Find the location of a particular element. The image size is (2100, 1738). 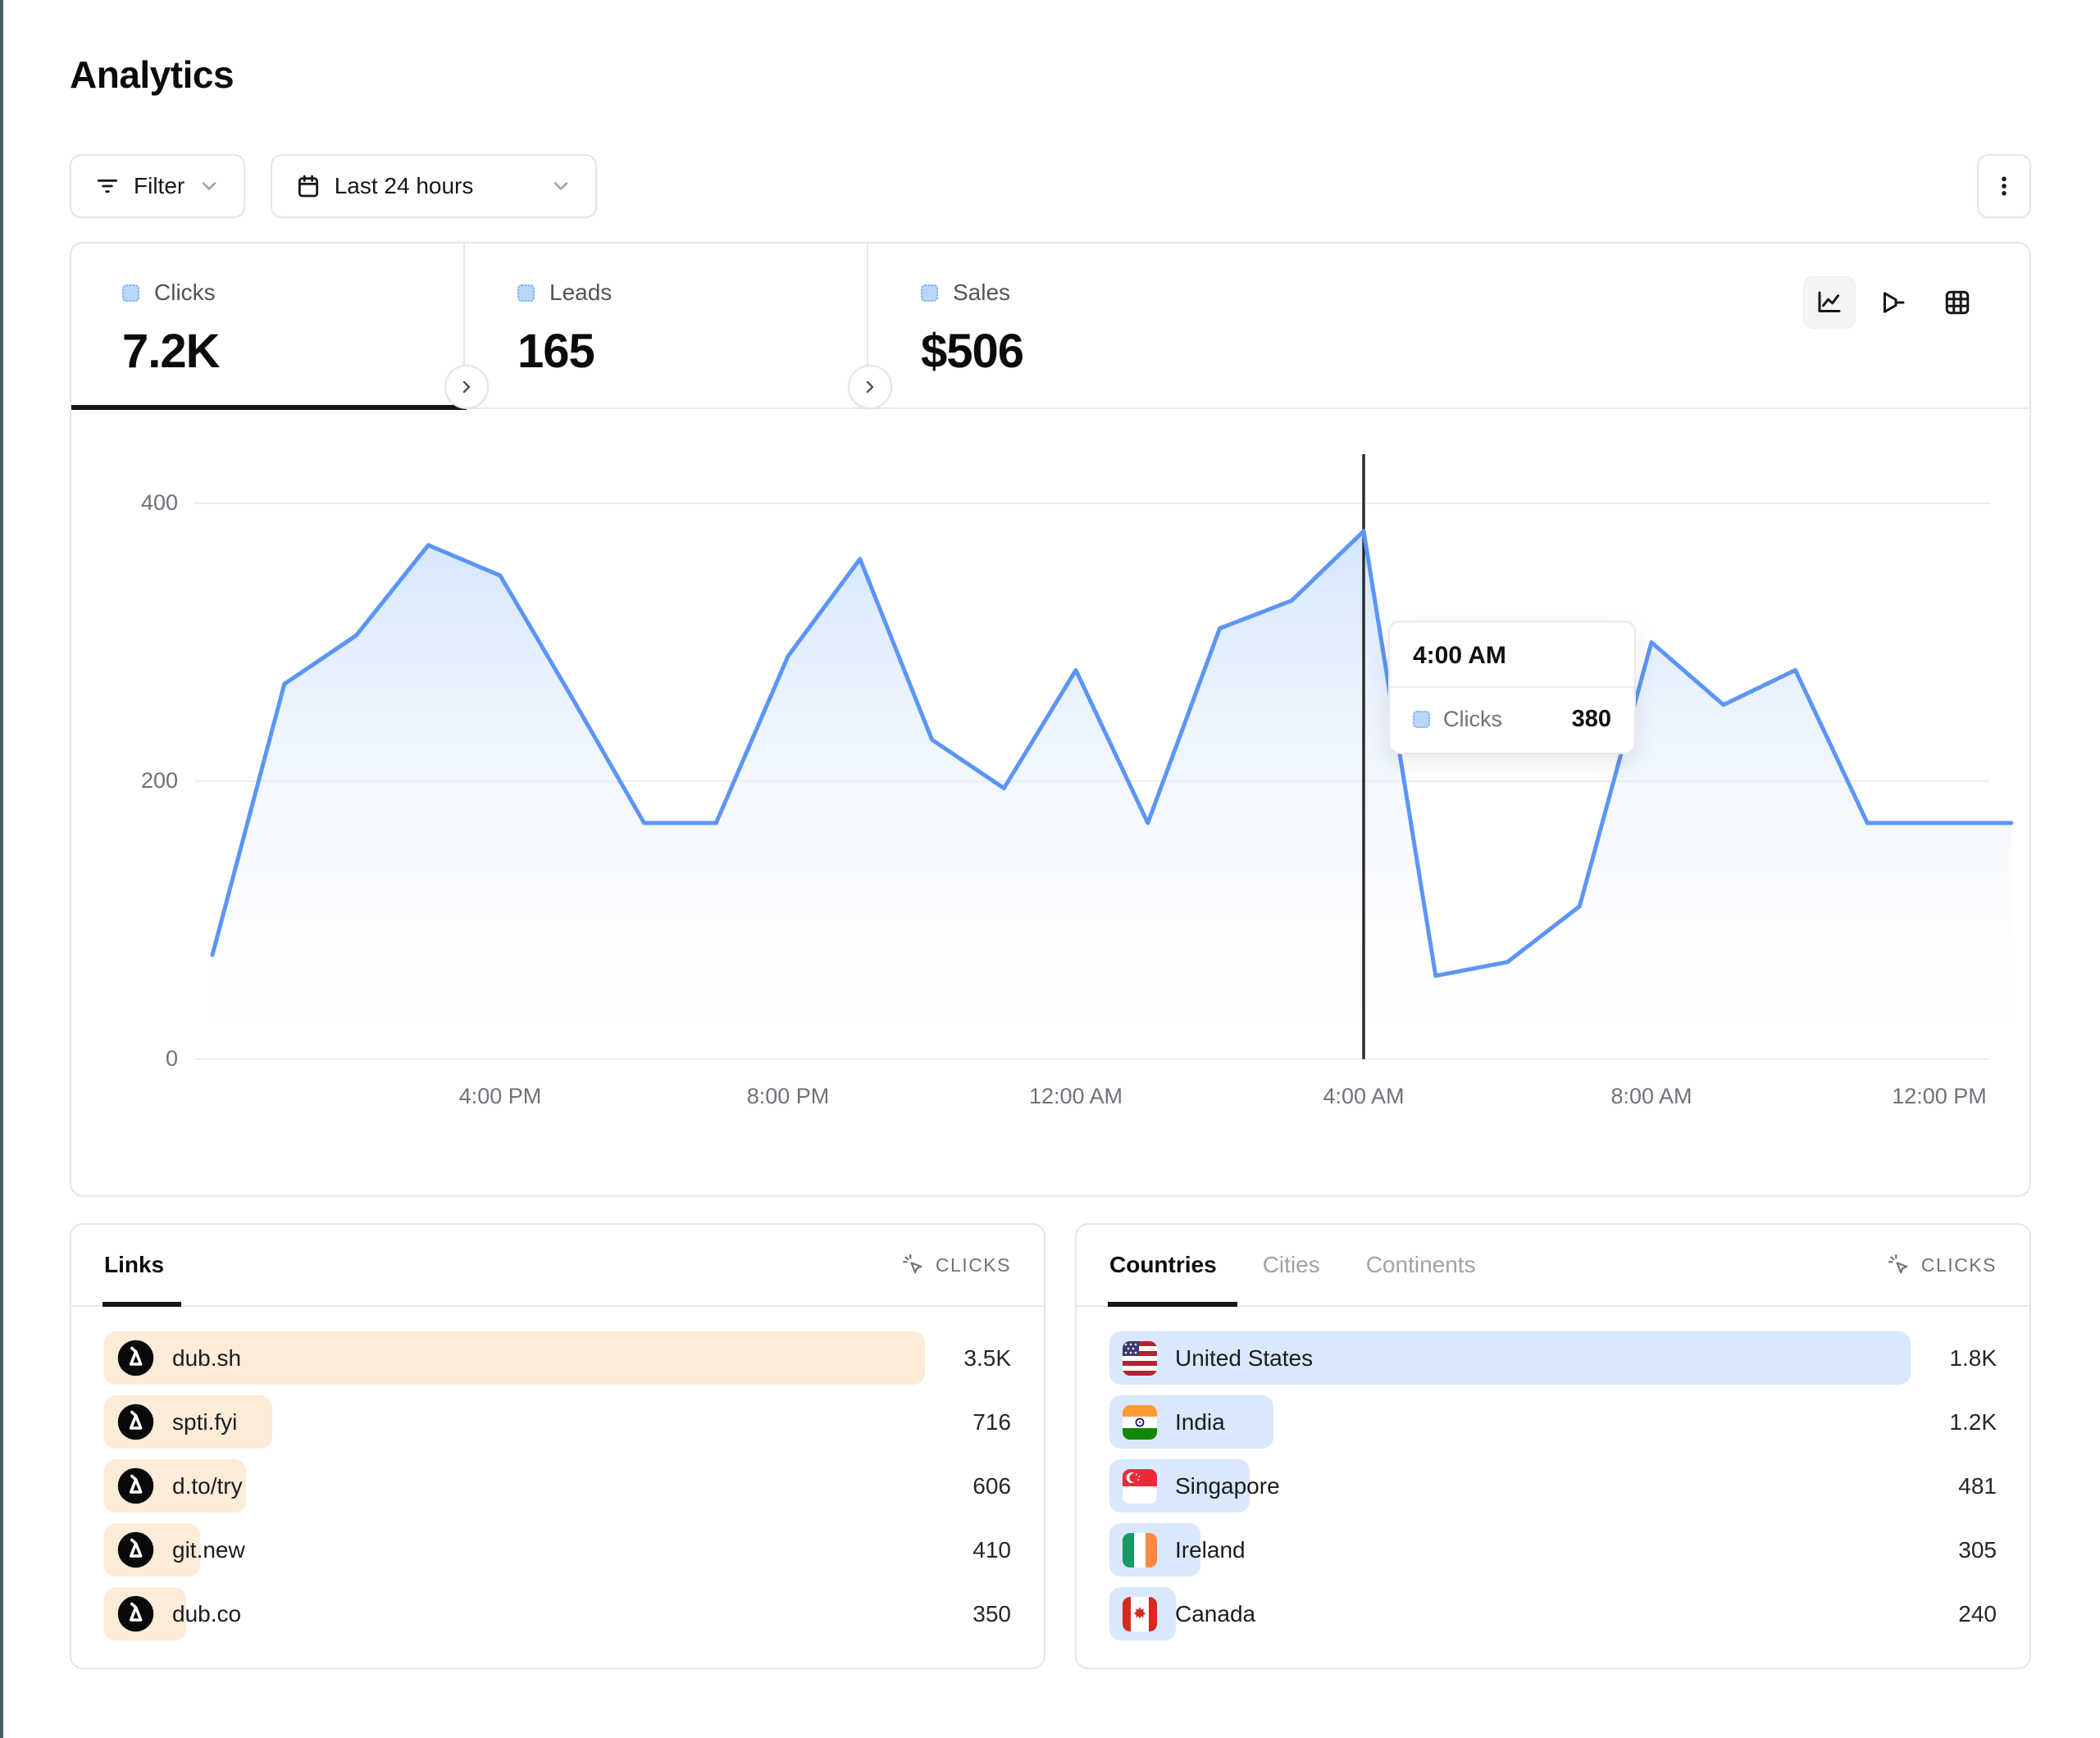

list-item: d.to/try 606 is located at coordinates (557, 1486).